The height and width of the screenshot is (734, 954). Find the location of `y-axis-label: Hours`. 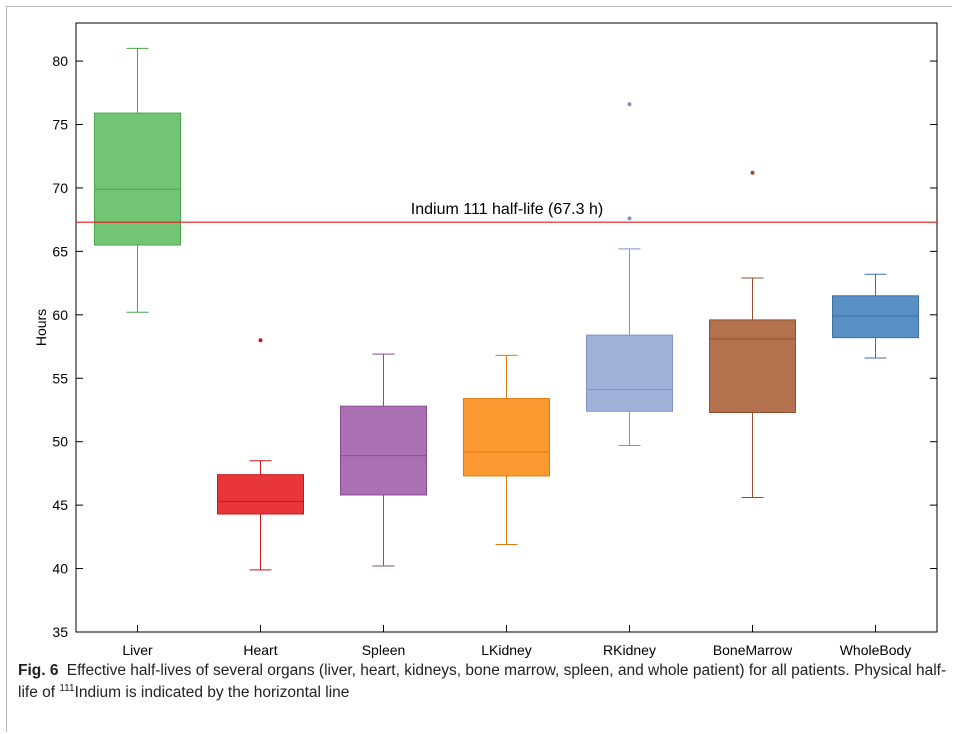

y-axis-label: Hours is located at coordinates (41, 327).